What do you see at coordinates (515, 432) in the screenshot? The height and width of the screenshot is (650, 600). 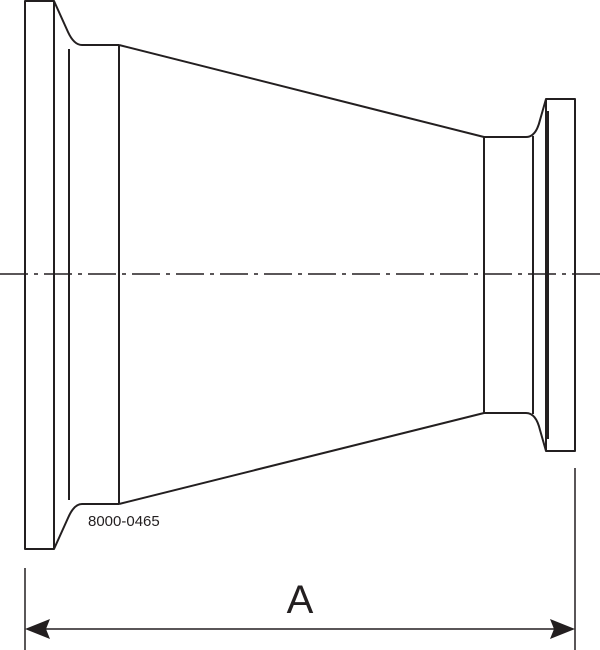 I see `right-ferrule-bottom` at bounding box center [515, 432].